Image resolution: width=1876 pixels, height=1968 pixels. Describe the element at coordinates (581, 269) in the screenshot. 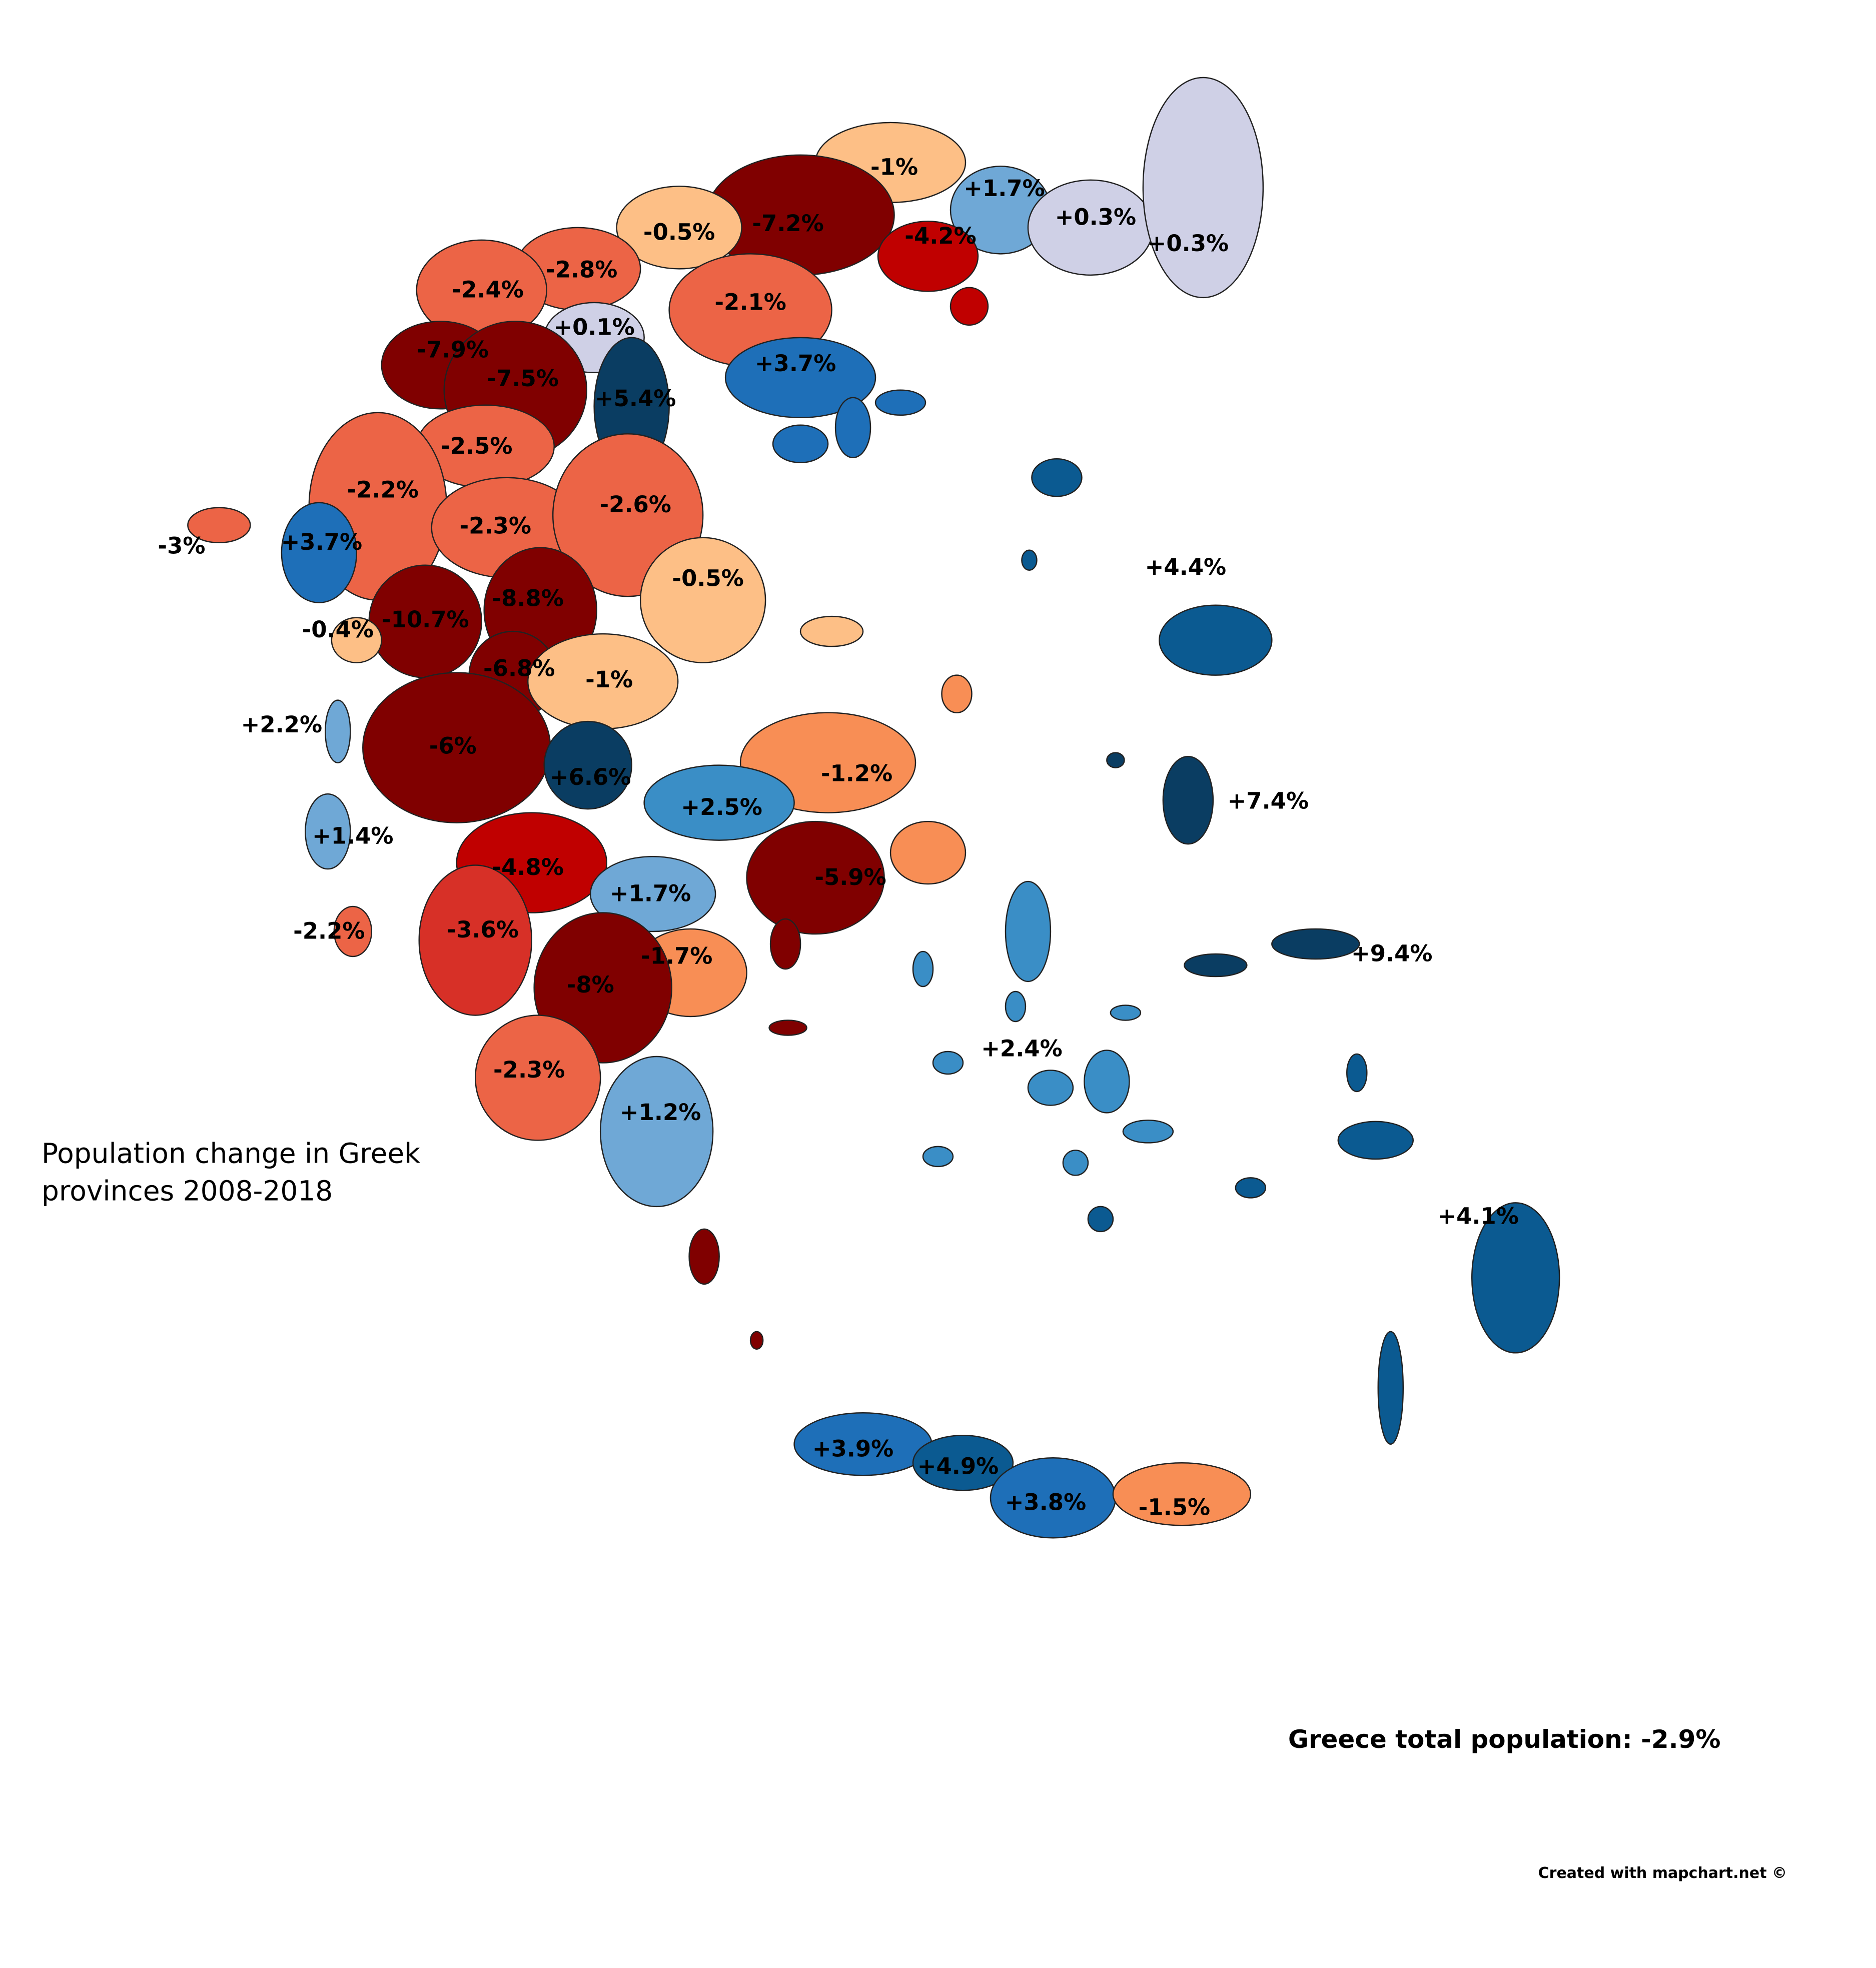

I see `region-label: -2.8%` at that location.